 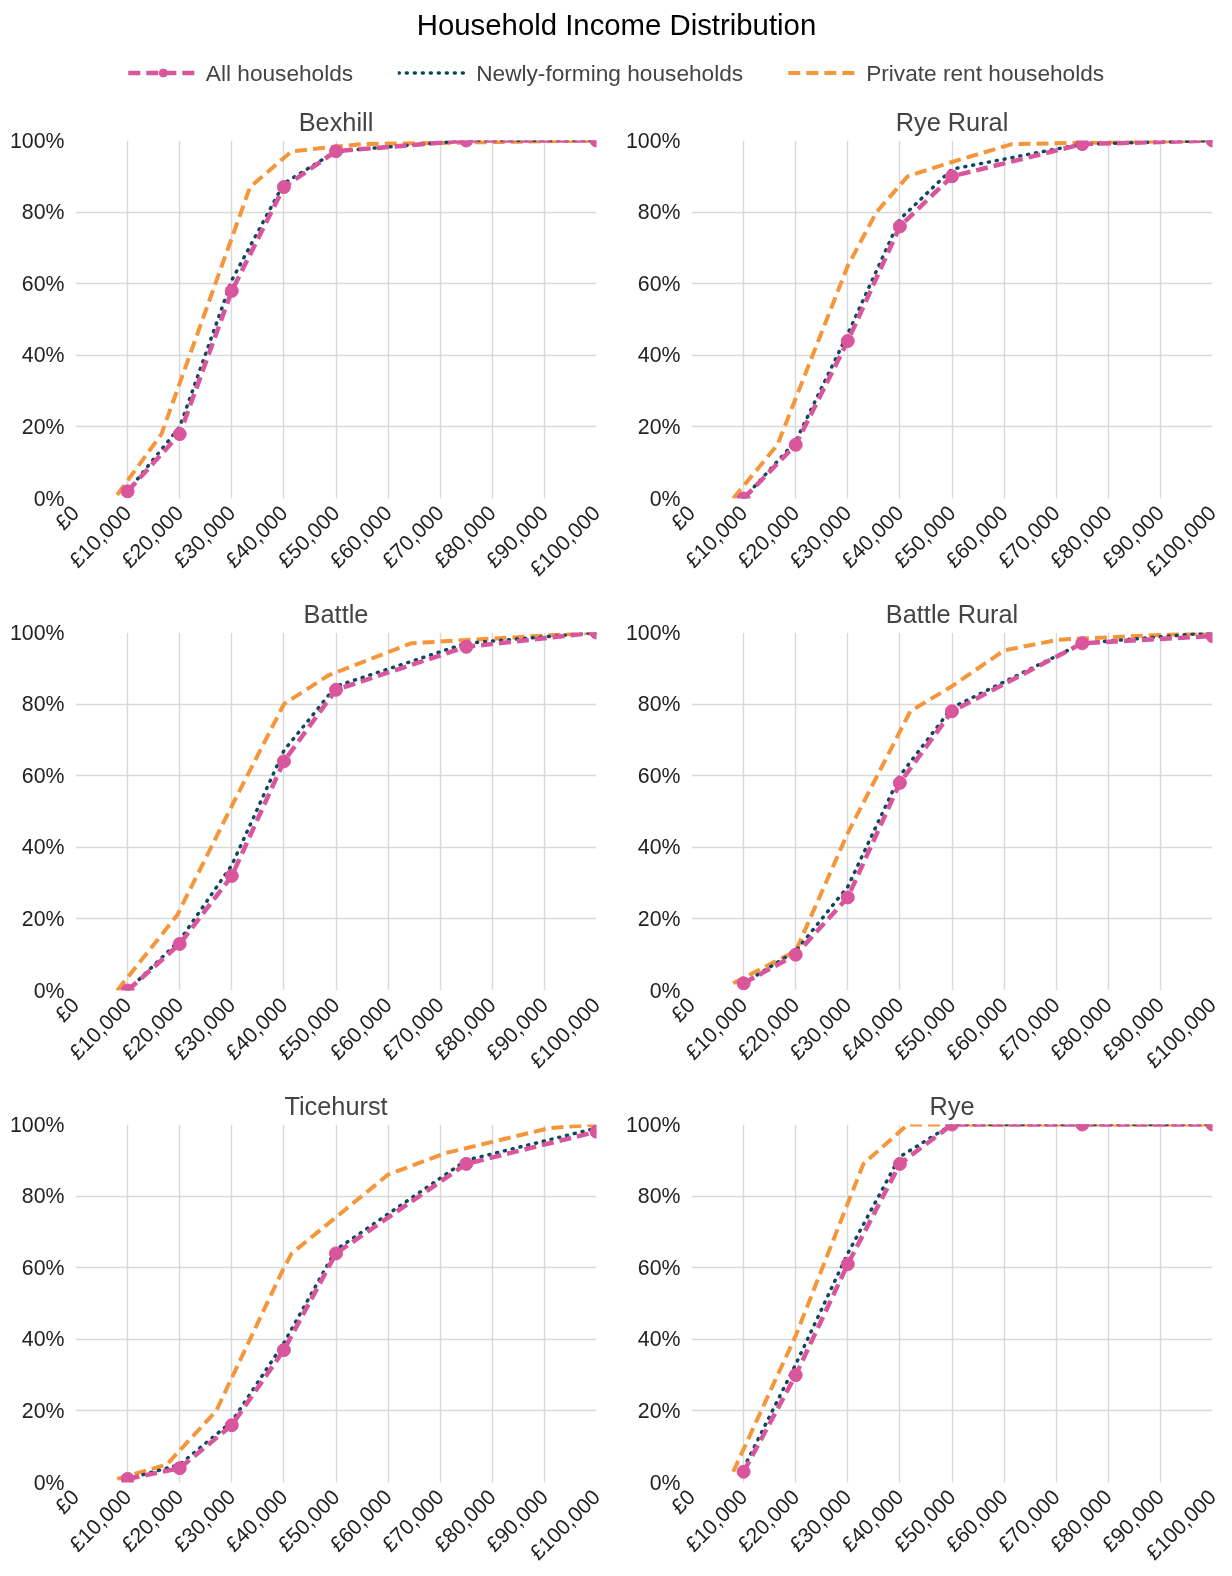 What do you see at coordinates (336, 121) in the screenshot?
I see `chart-subtitle: Bexhill` at bounding box center [336, 121].